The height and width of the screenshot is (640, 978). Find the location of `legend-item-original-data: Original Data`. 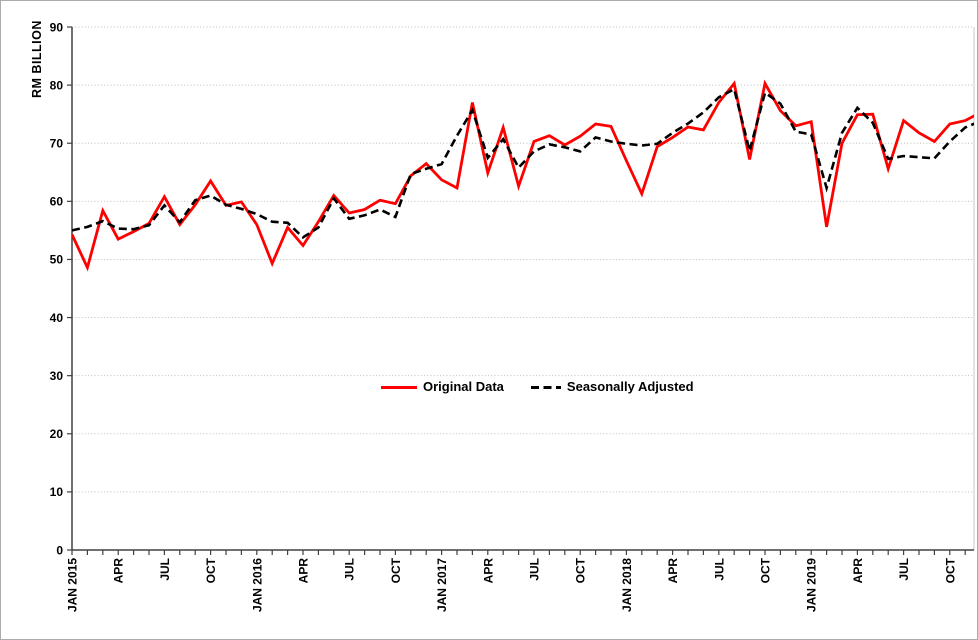

legend-item-original-data: Original Data is located at coordinates (442, 387).